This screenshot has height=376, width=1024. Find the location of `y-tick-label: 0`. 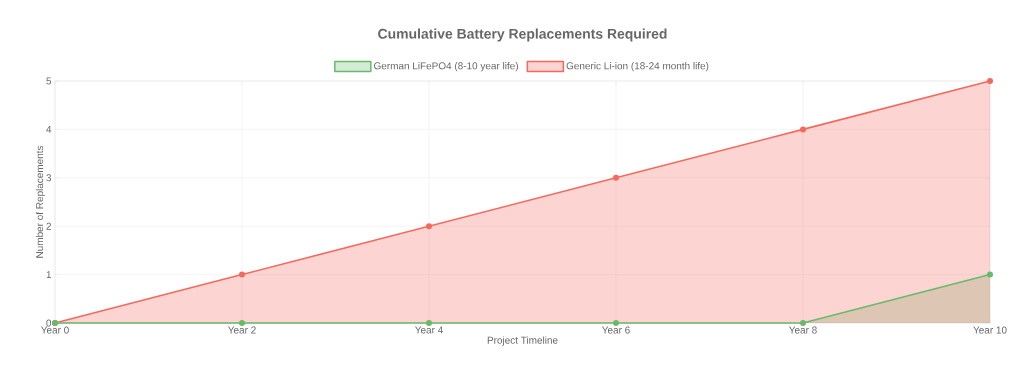

y-tick-label: 0 is located at coordinates (49, 323).